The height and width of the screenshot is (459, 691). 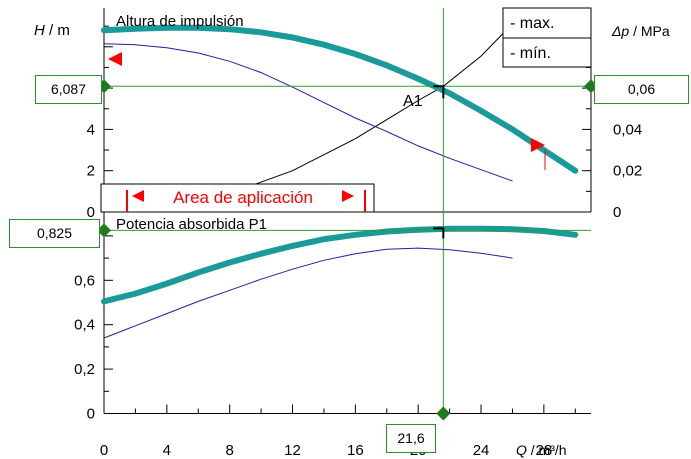 What do you see at coordinates (138, 196) in the screenshot?
I see `application-range-left-arrow` at bounding box center [138, 196].